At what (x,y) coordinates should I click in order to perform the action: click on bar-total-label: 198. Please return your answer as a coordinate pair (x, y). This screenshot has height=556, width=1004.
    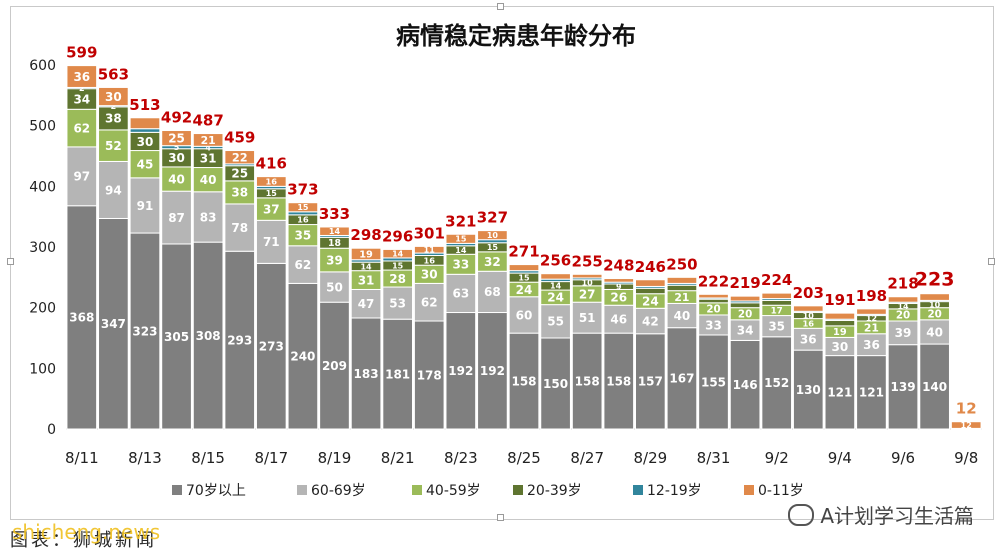
    Looking at the image, I should click on (871, 296).